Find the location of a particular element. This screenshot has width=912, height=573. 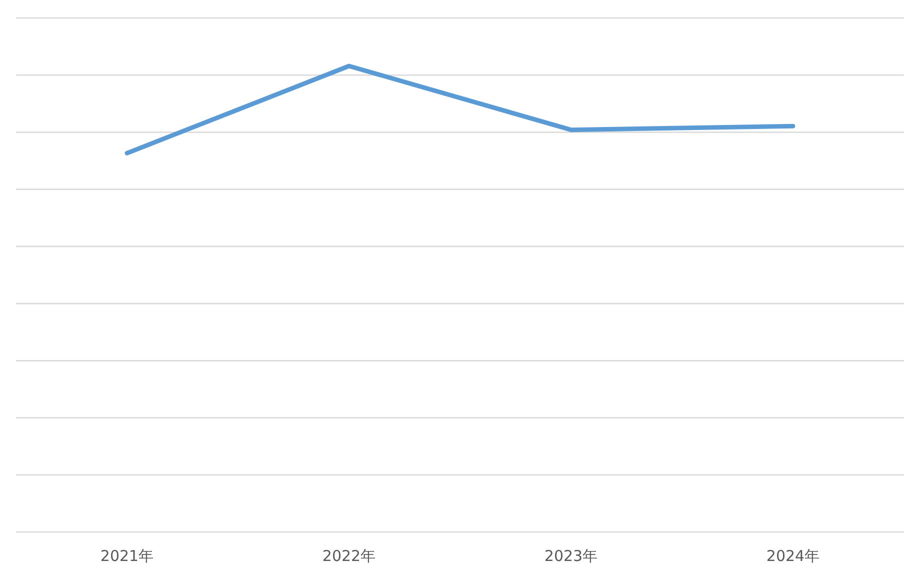

x-tick-label: 2021年 is located at coordinates (127, 556).